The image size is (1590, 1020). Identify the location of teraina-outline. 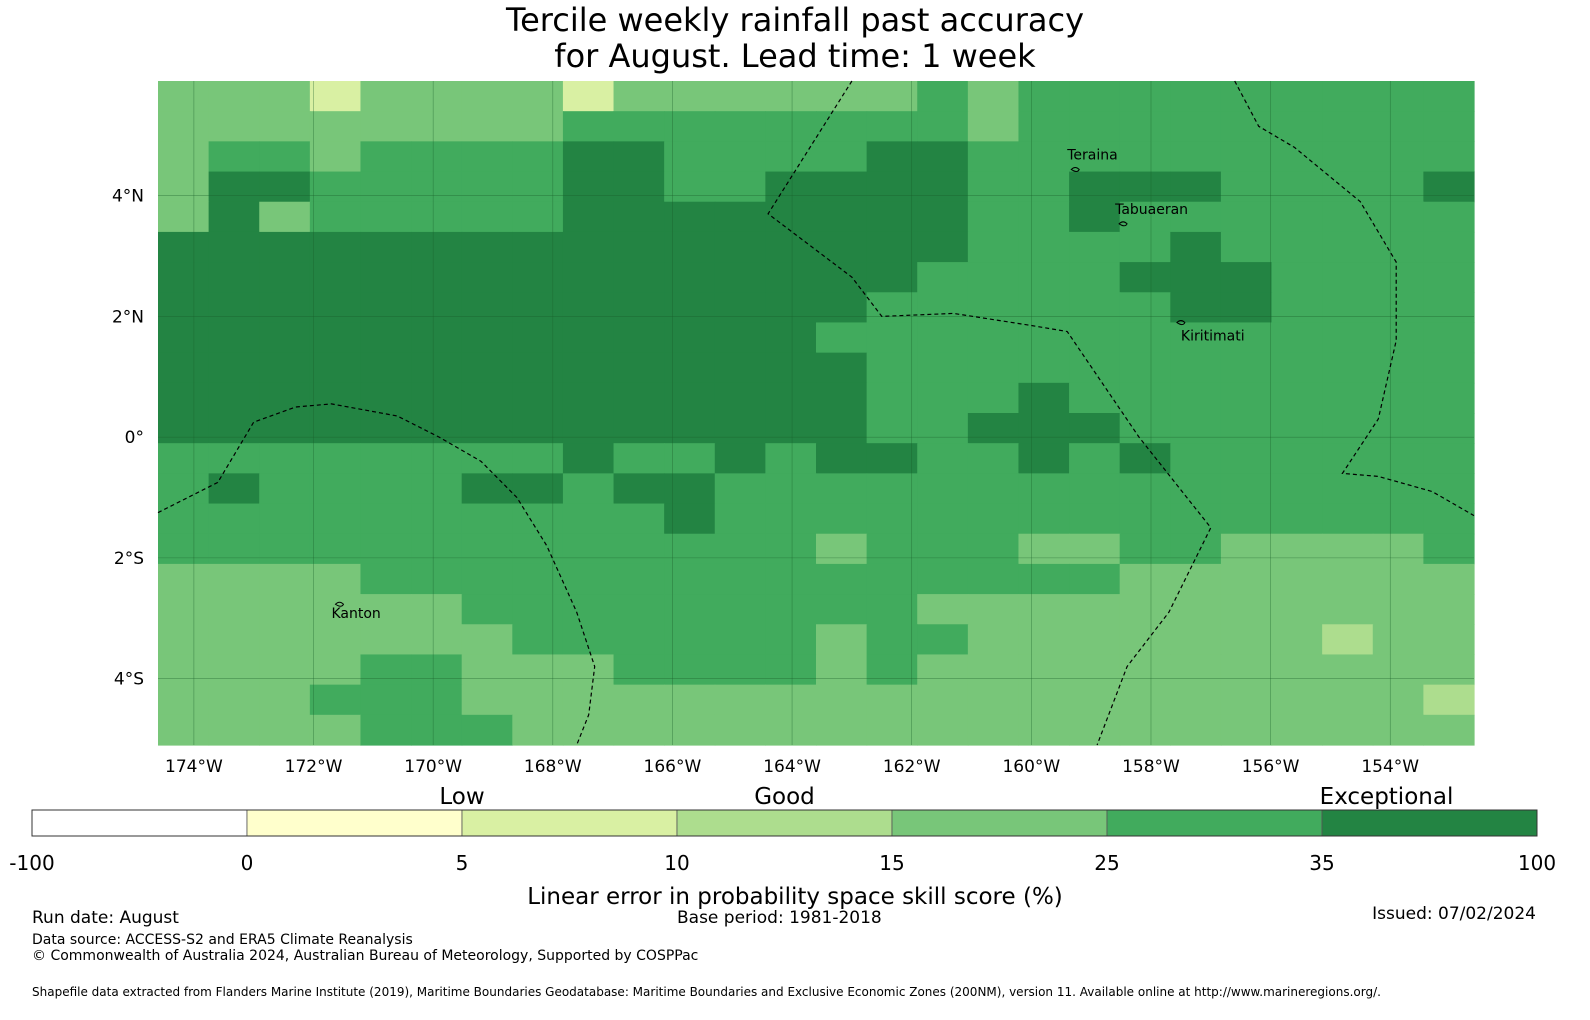
(1075, 169).